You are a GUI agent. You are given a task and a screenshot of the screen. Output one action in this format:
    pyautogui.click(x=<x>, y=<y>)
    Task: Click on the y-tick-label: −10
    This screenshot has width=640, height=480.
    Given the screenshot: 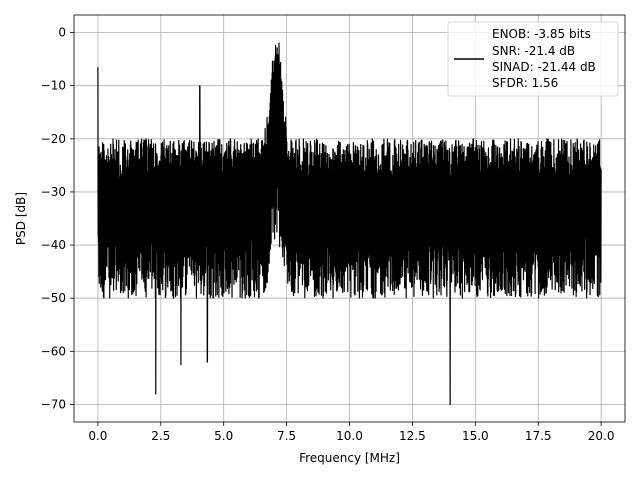 What is the action you would take?
    pyautogui.click(x=53, y=86)
    